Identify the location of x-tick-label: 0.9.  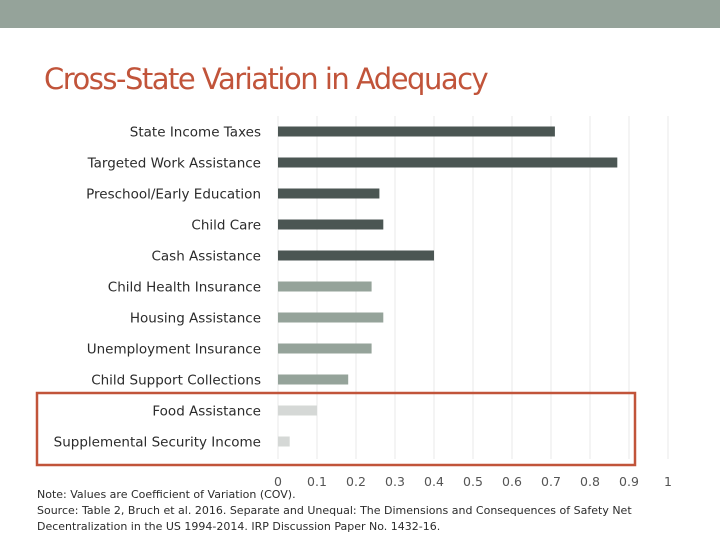
(629, 481).